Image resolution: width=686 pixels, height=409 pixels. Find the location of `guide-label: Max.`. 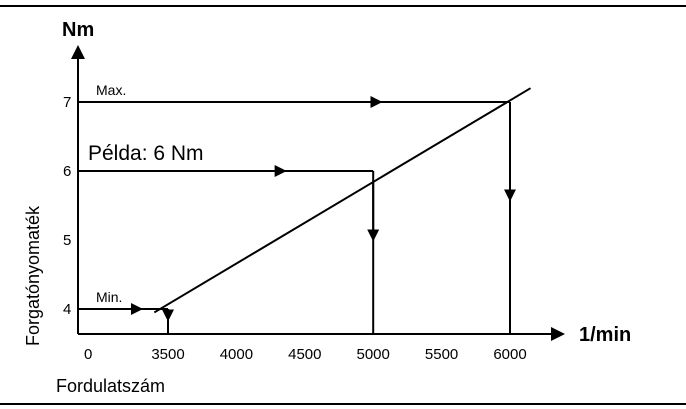

guide-label: Max. is located at coordinates (111, 90).